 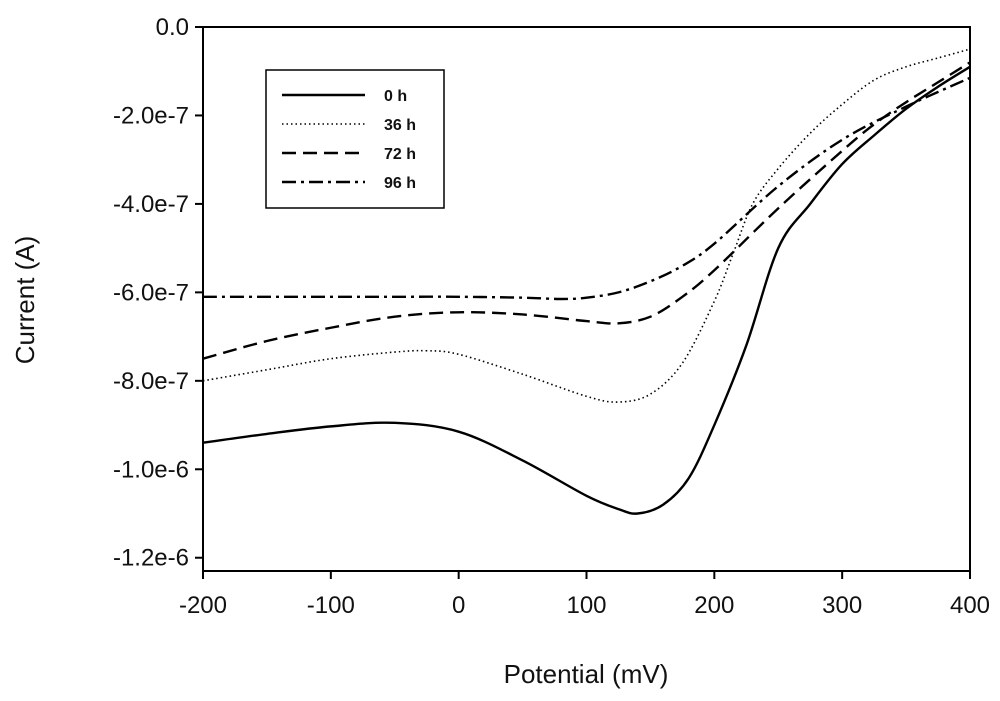 I want to click on y-tick-label: -6.0e-7, so click(x=151, y=292).